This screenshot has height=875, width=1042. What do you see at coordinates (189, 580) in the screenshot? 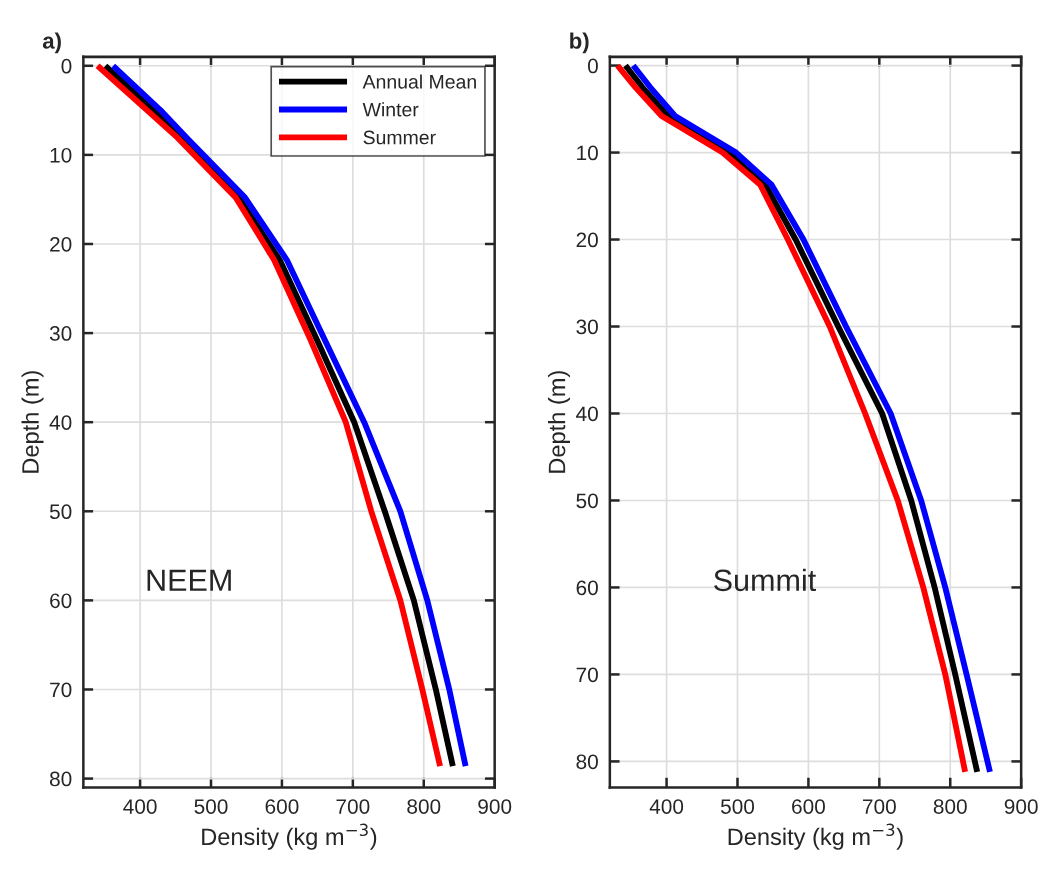
I see `annotation: NEEM` at bounding box center [189, 580].